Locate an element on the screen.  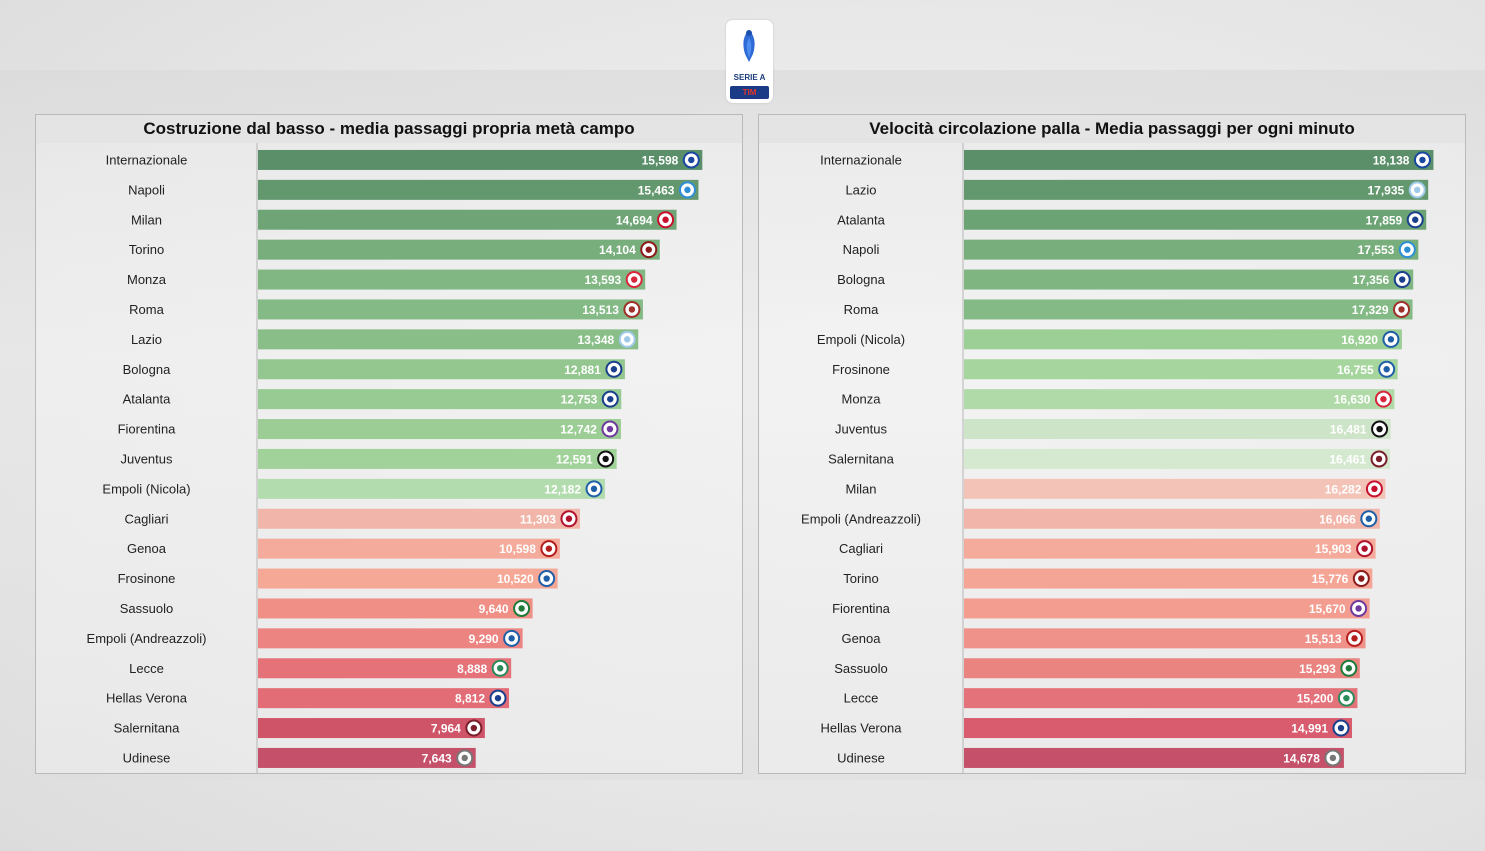
value-label: 15,513 is located at coordinates (1323, 639).